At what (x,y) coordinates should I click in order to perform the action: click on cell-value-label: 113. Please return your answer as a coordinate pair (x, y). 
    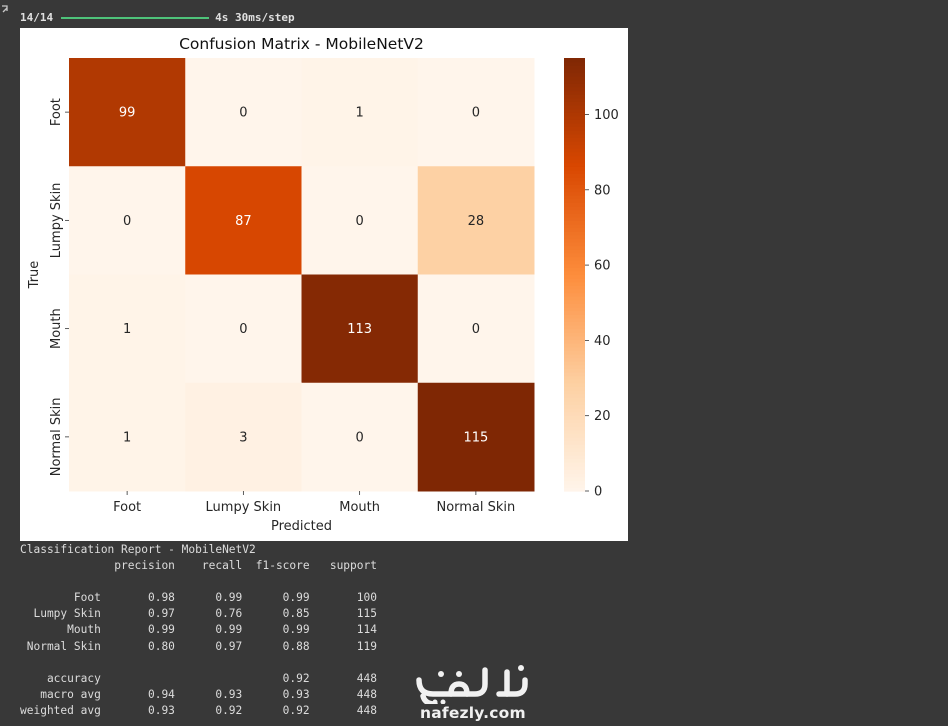
    Looking at the image, I should click on (359, 329).